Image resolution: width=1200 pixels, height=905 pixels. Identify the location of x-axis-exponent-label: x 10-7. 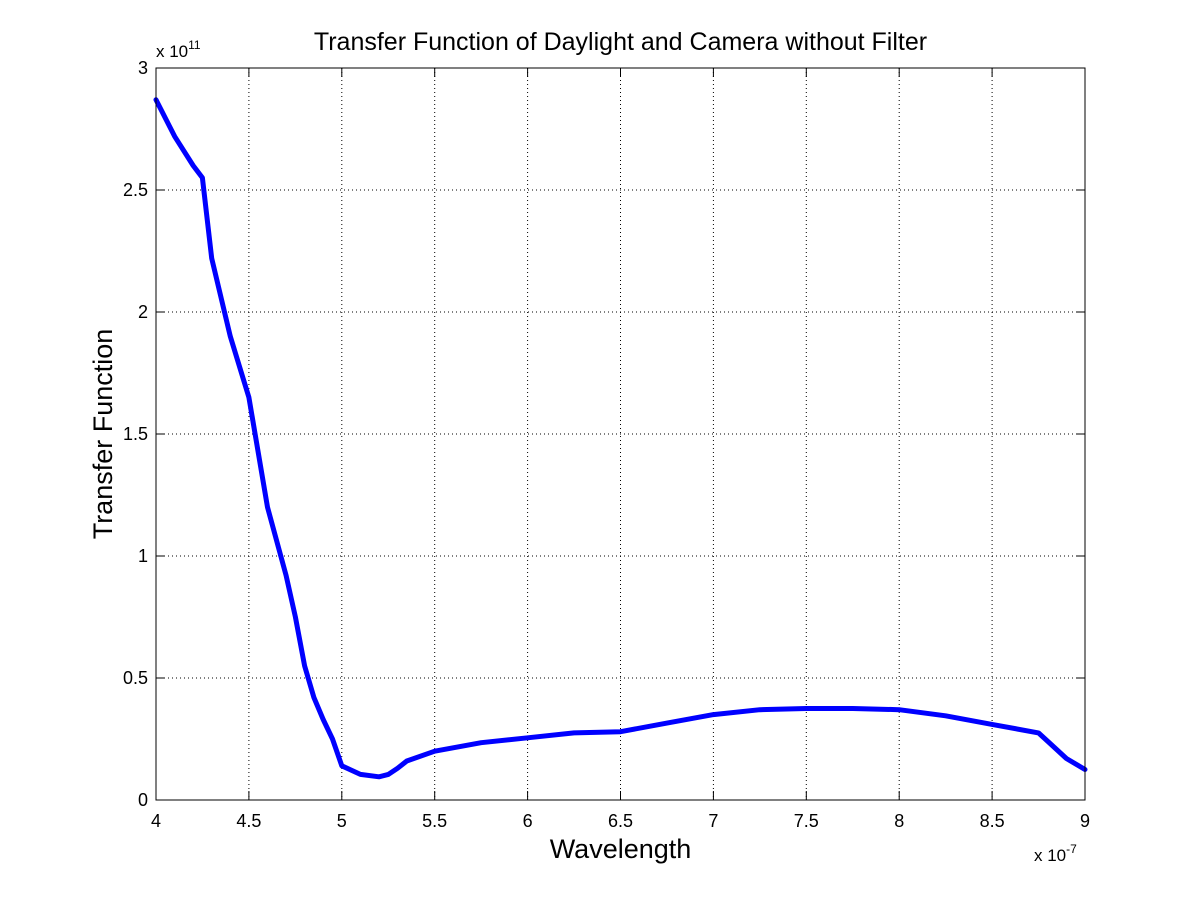
(1055, 853).